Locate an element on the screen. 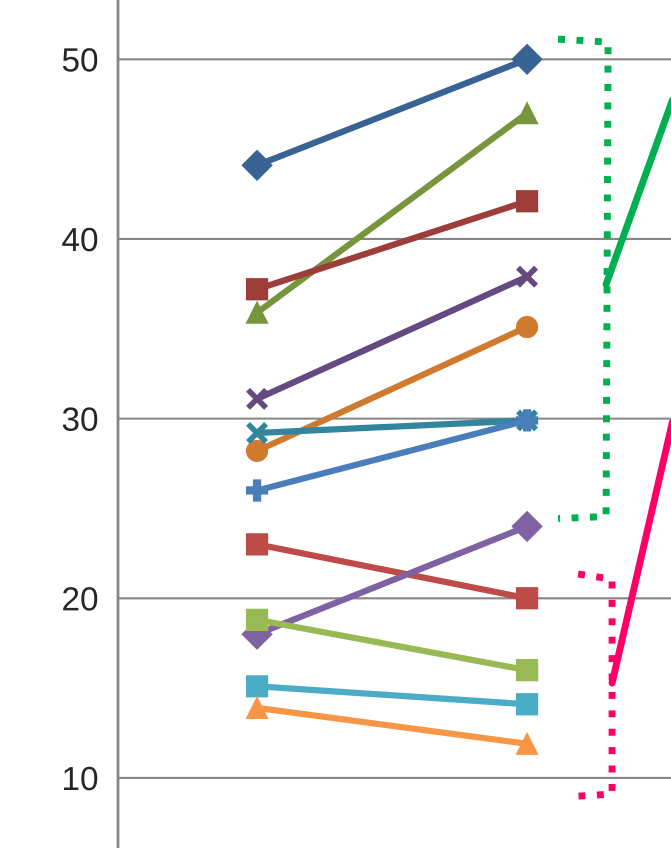 The image size is (671, 848). y-tick-label: 30 is located at coordinates (80, 419).